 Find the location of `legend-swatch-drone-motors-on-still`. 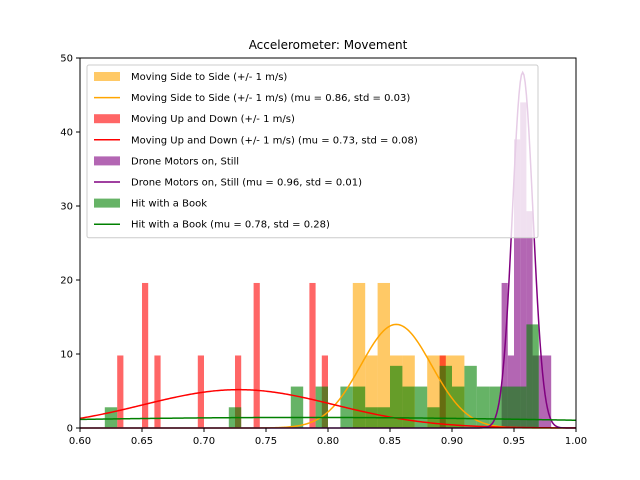

legend-swatch-drone-motors-on-still is located at coordinates (107, 161).